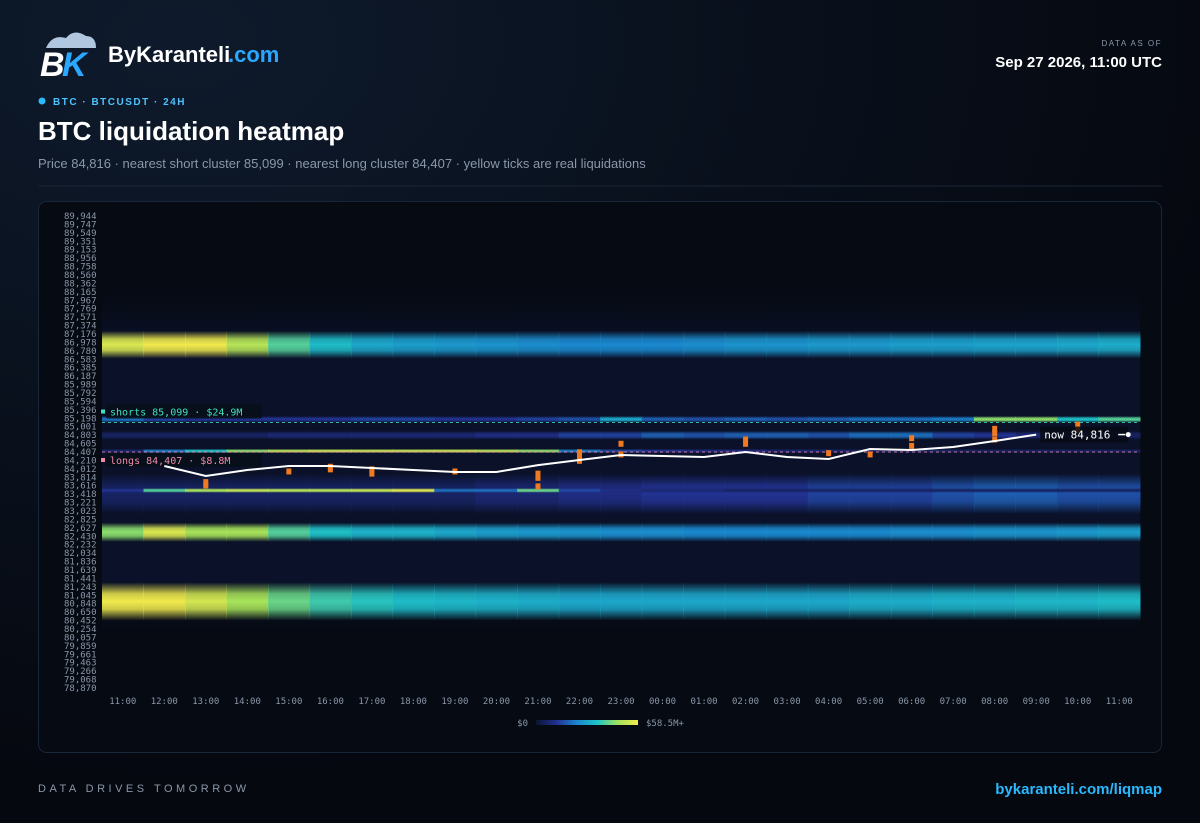 The height and width of the screenshot is (823, 1200). Describe the element at coordinates (80, 655) in the screenshot. I see `y-tick-label: 79,661` at that location.